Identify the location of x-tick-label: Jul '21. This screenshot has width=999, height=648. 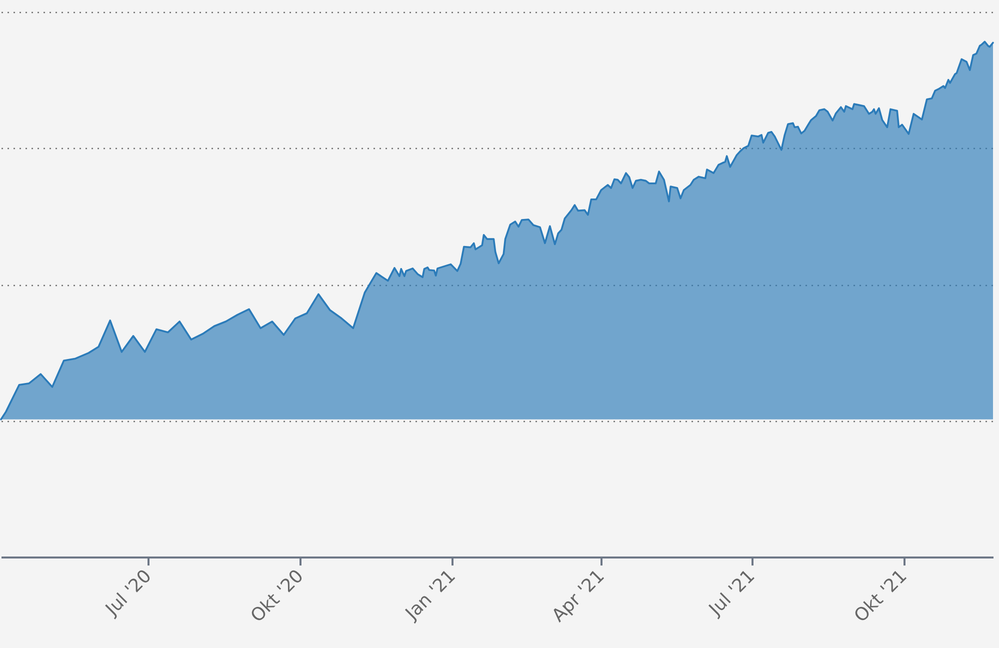
(732, 593).